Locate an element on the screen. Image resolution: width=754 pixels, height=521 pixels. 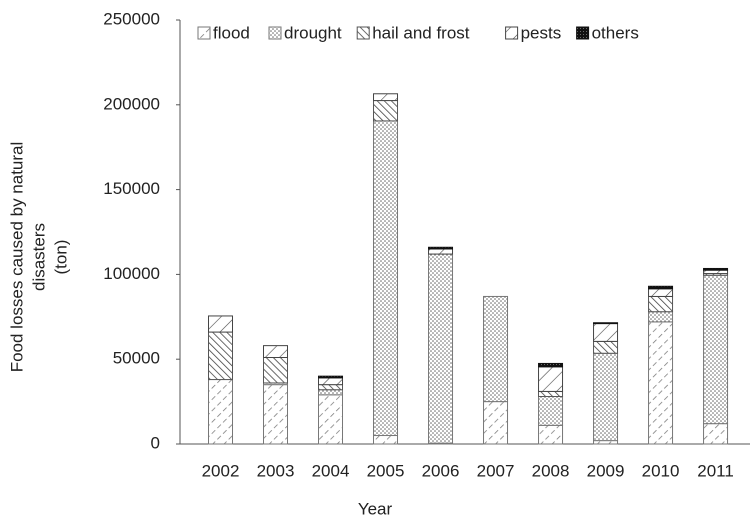
x-tick-label: 2008 is located at coordinates (551, 470).